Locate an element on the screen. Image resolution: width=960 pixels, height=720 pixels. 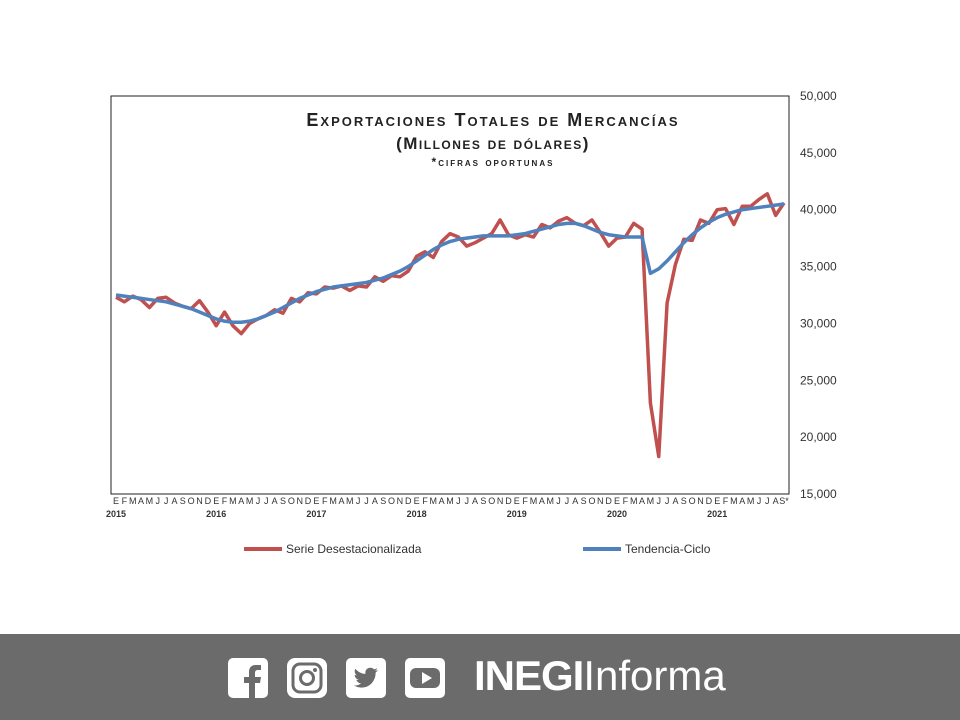
facebook-icon is located at coordinates (248, 678).